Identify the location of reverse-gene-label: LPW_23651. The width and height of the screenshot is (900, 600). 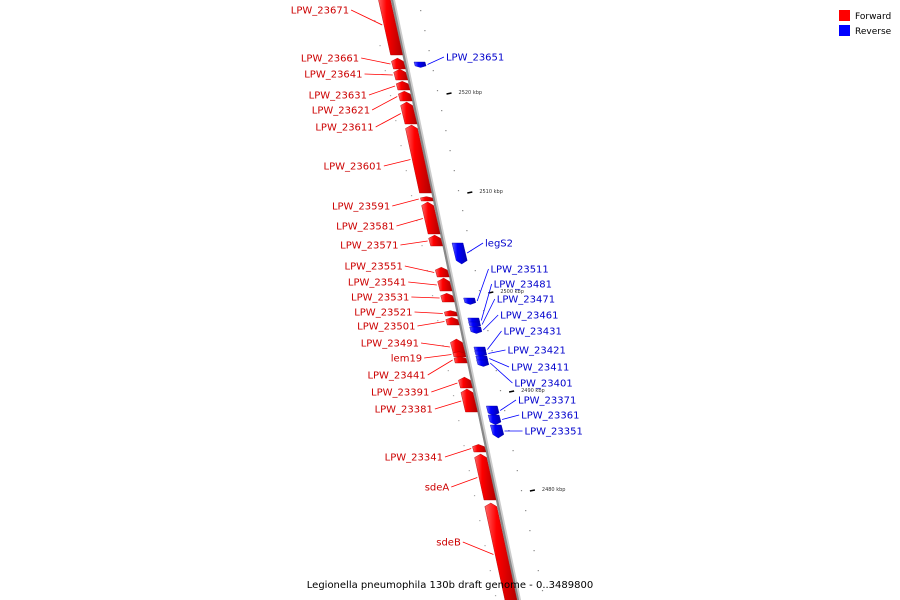
(475, 58).